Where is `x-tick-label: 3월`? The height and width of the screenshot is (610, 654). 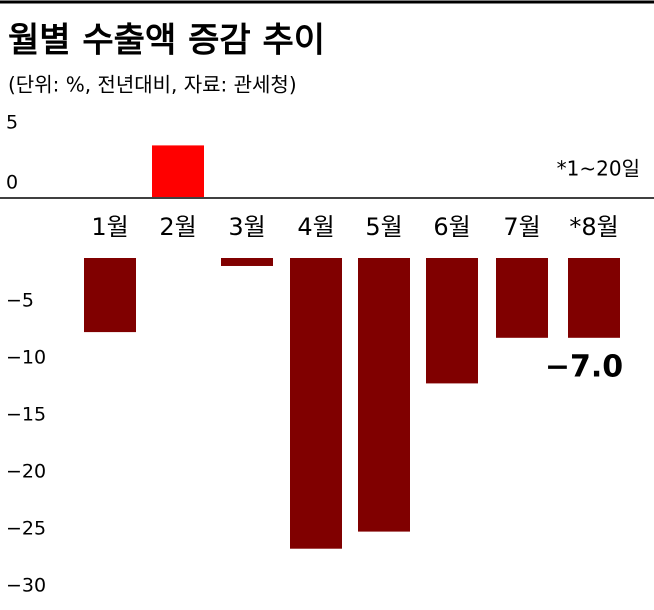
x-tick-label: 3월 is located at coordinates (246, 227).